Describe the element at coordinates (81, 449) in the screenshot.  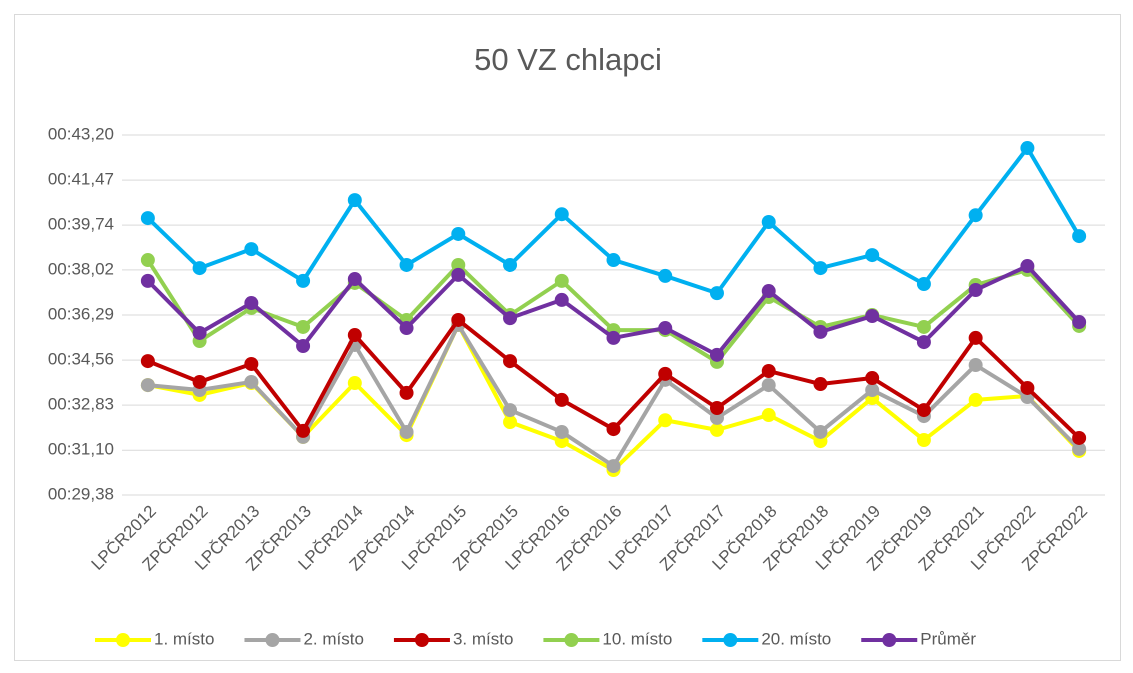
I see `y-tick-label: 00:31,10` at that location.